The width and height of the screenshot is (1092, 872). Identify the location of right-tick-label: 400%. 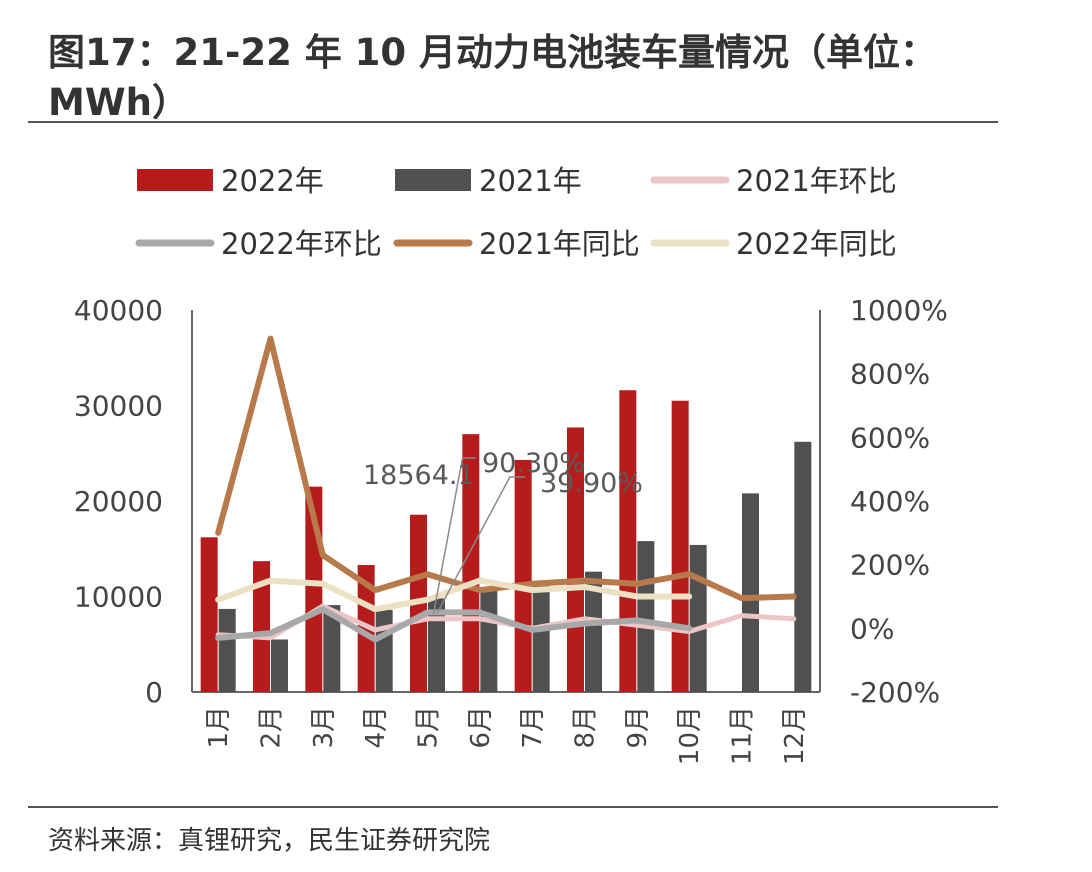
(890, 501).